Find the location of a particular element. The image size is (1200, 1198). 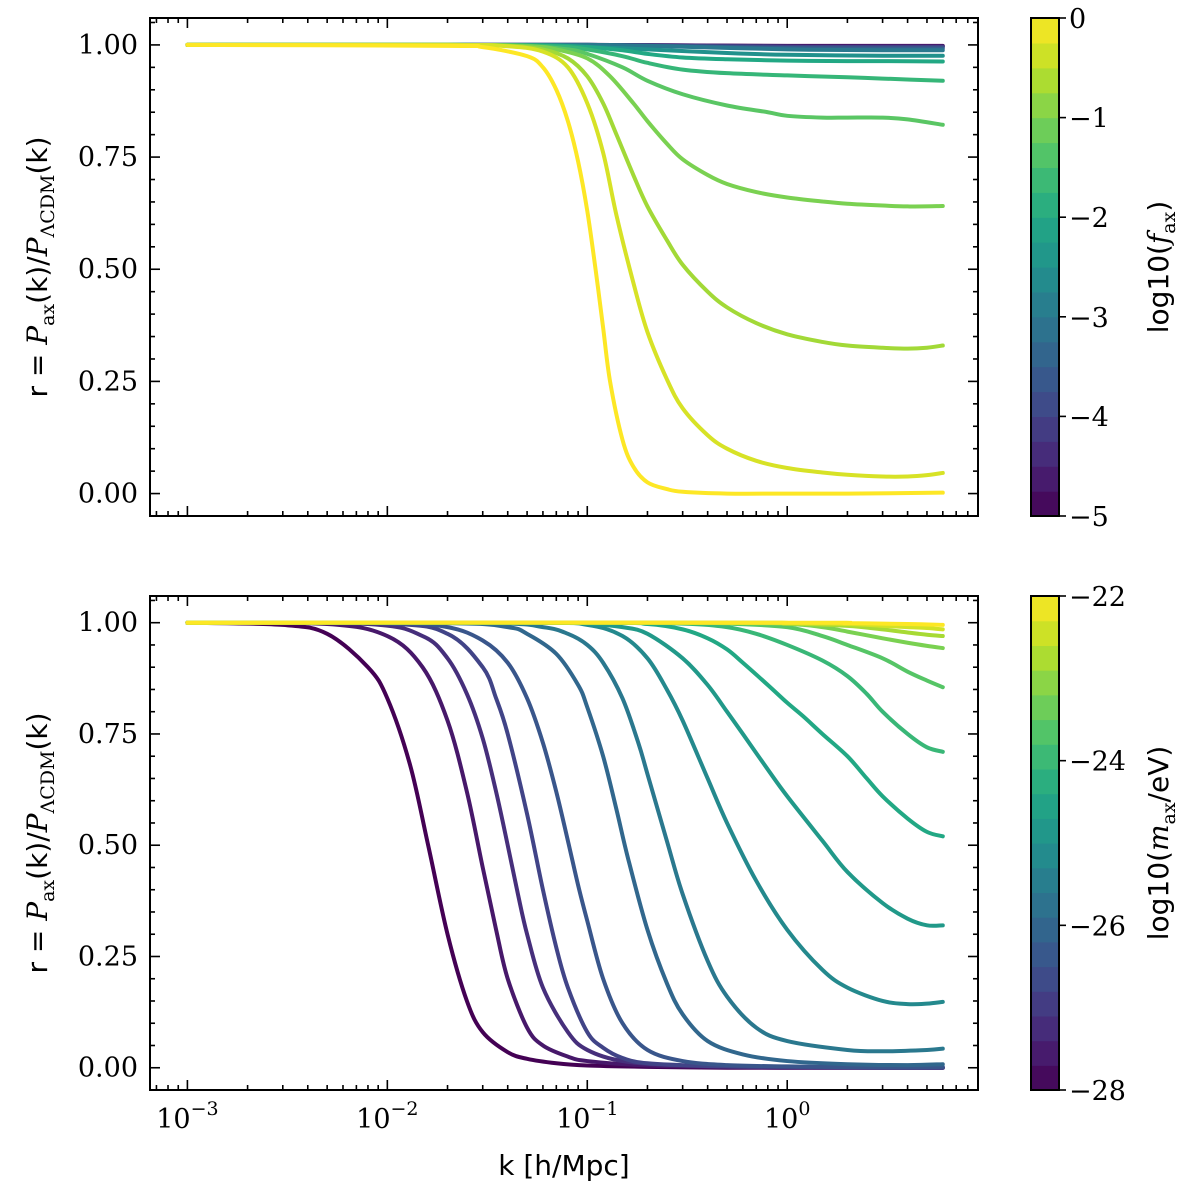

colorbar: −22 −24 −26 −28 log10(max/eV) is located at coordinates (1105, 844).